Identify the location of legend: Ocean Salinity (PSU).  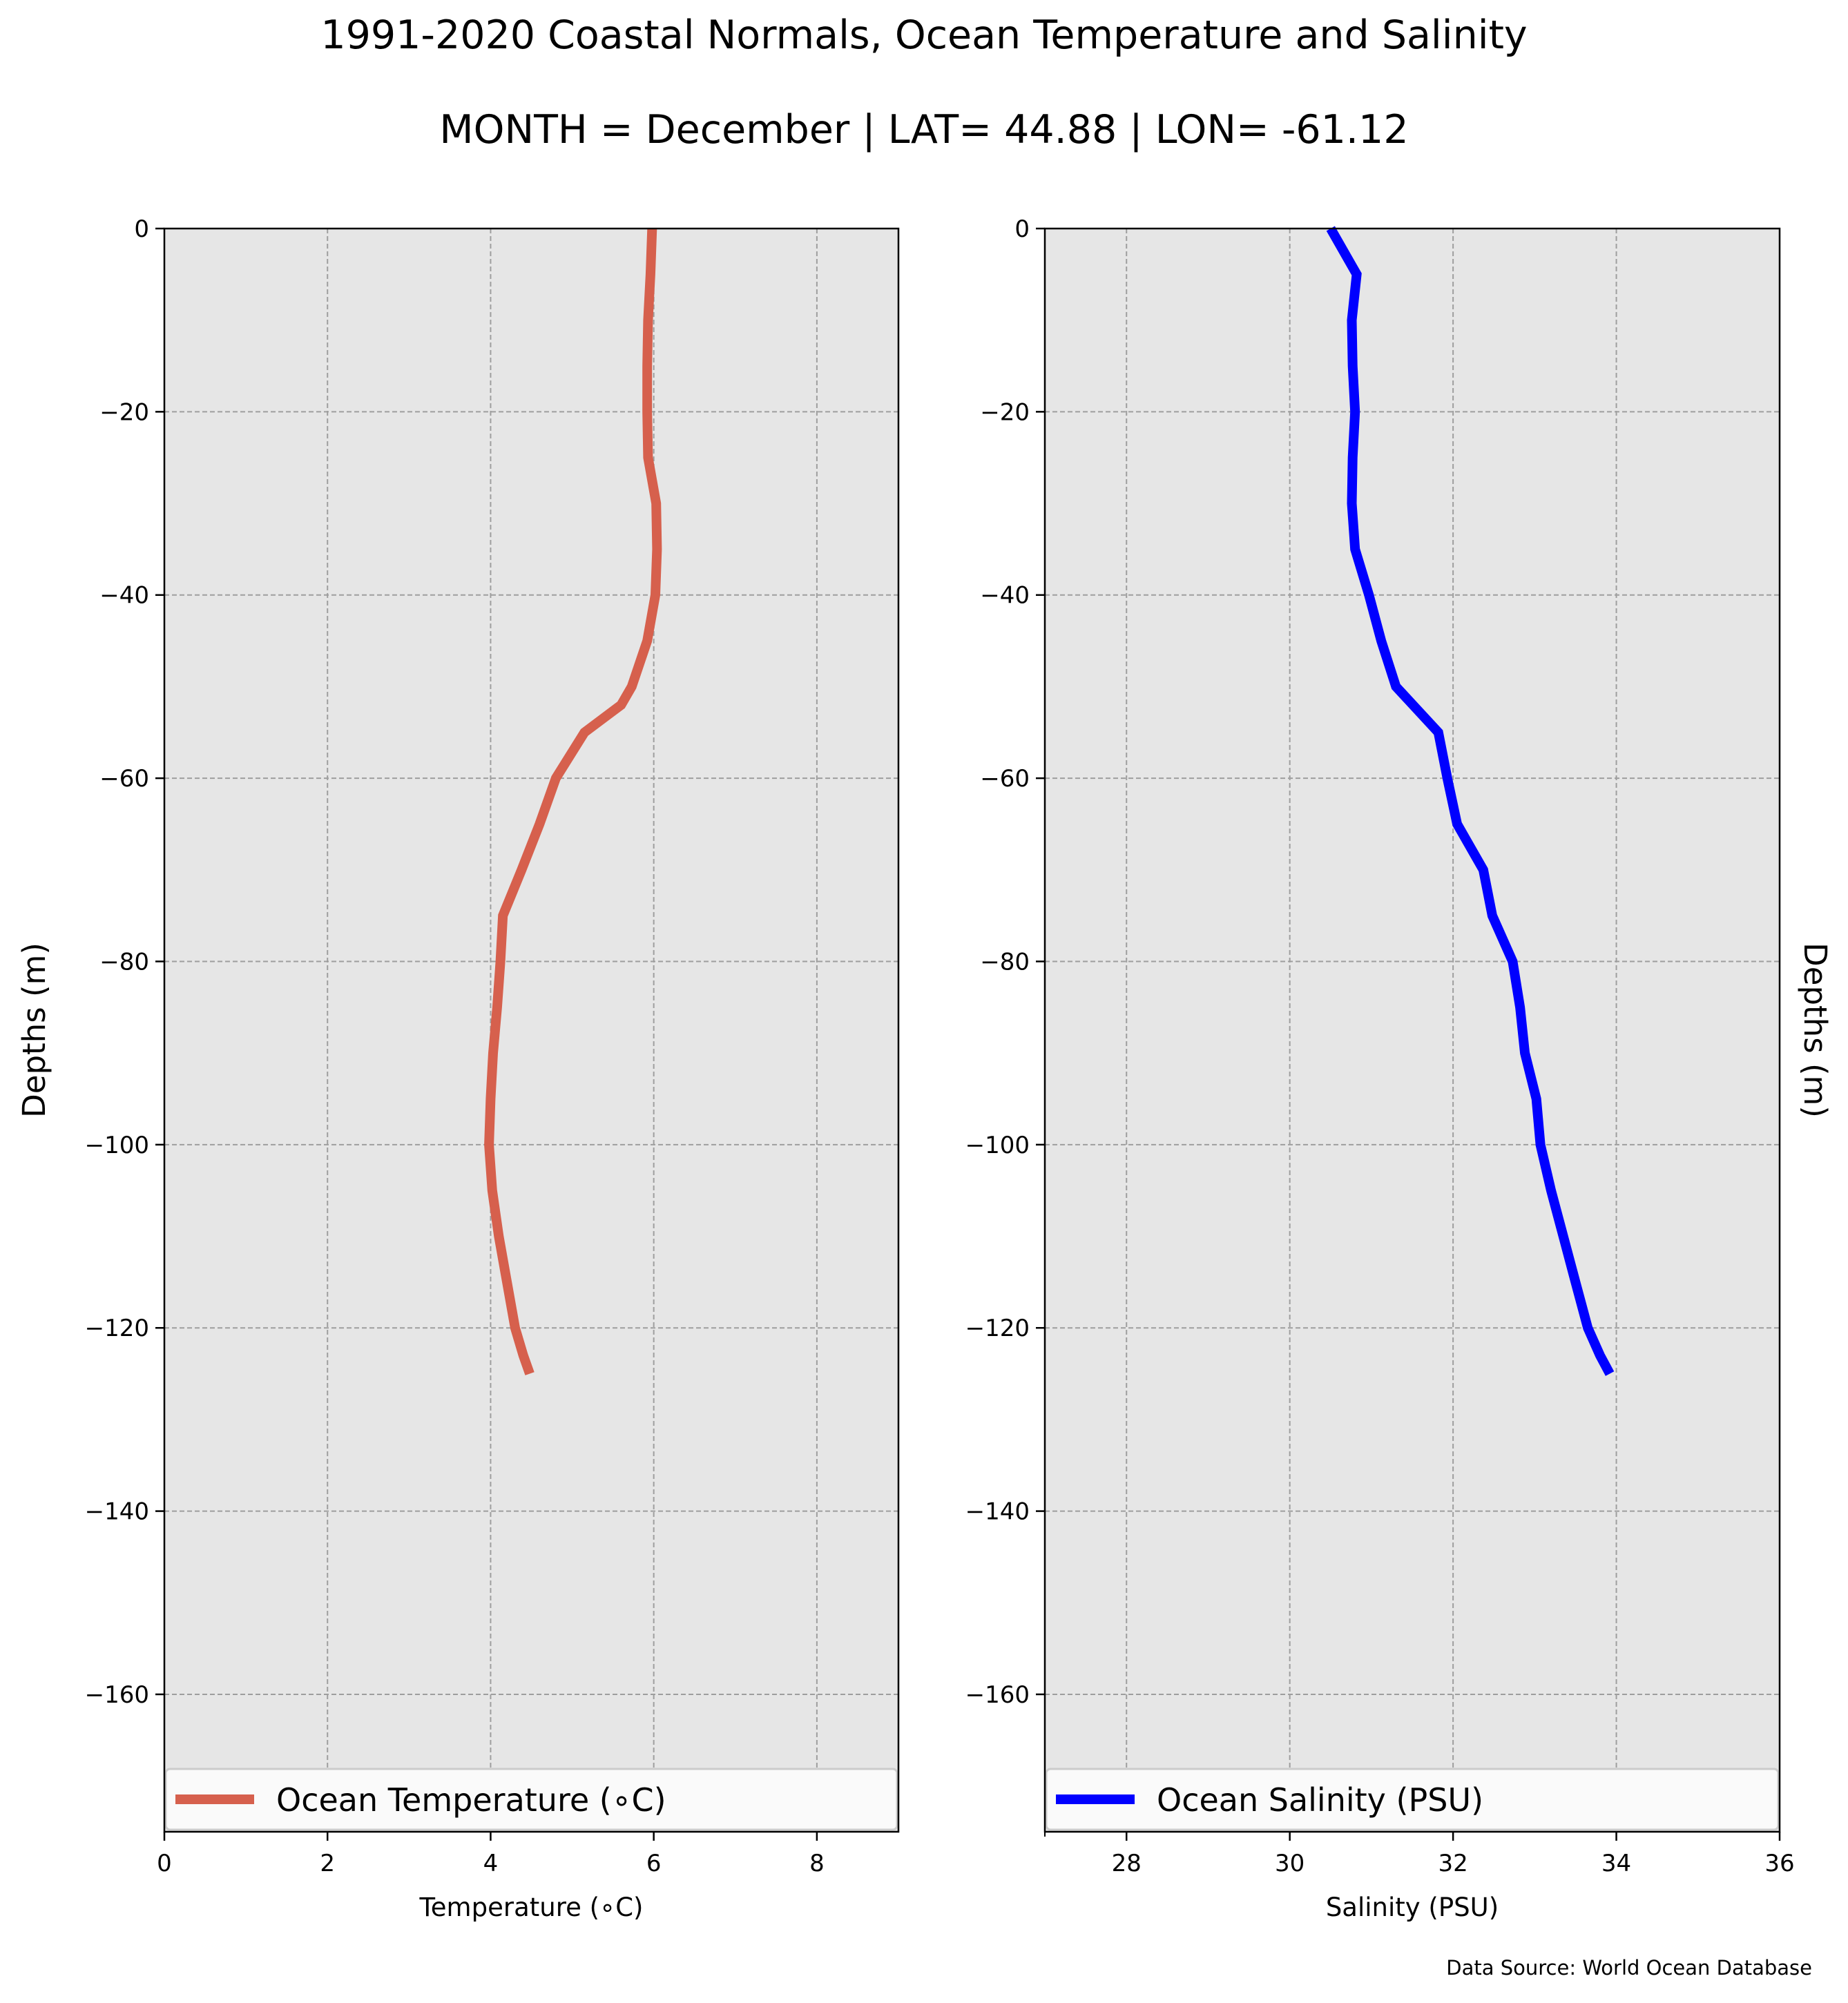
(1412, 1799).